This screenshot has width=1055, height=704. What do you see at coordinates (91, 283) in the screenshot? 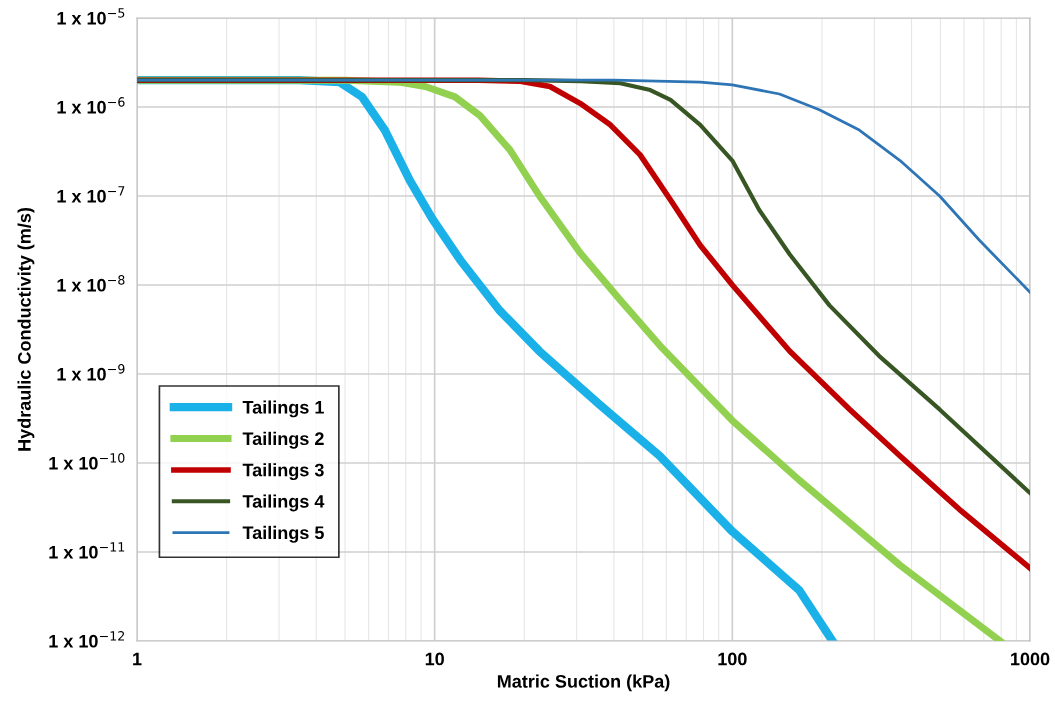
I see `y-tick-label: 1 x 10$^{−8}$` at bounding box center [91, 283].